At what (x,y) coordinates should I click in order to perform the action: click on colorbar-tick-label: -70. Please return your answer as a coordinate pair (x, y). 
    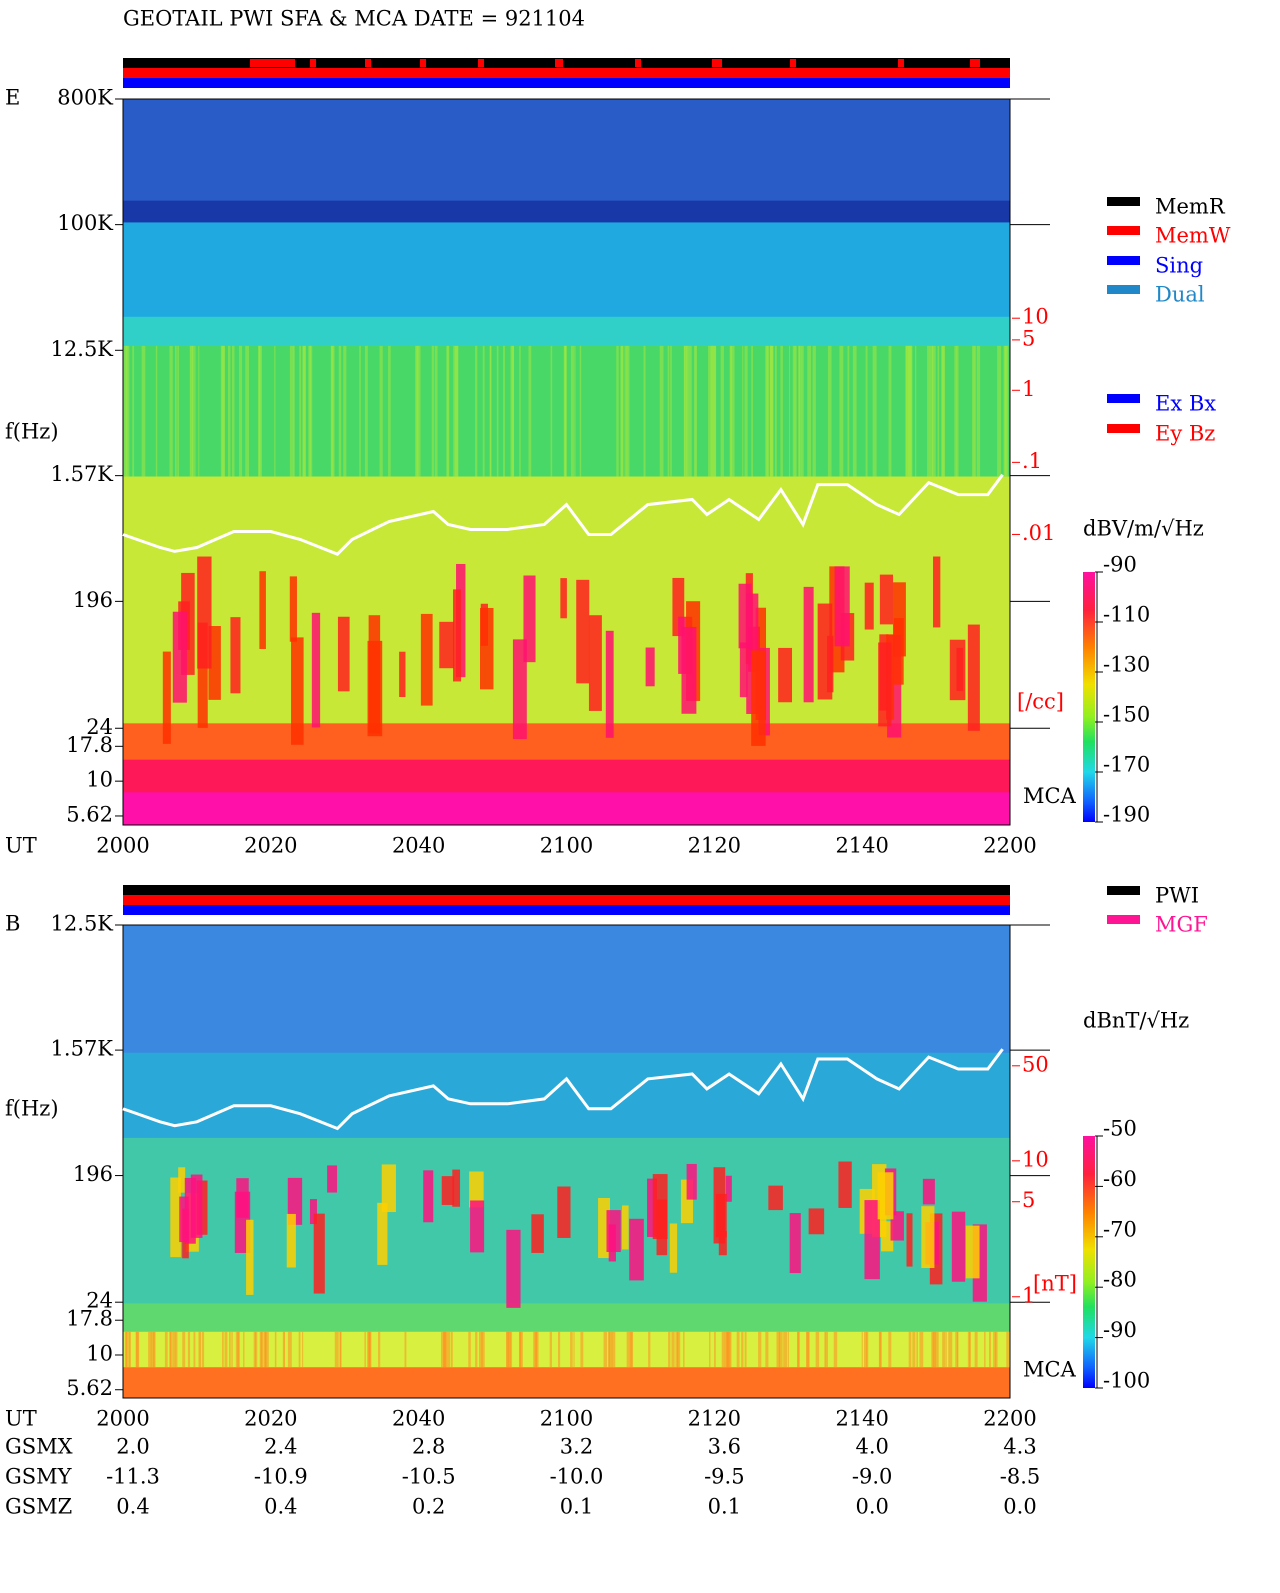
    Looking at the image, I should click on (1120, 1229).